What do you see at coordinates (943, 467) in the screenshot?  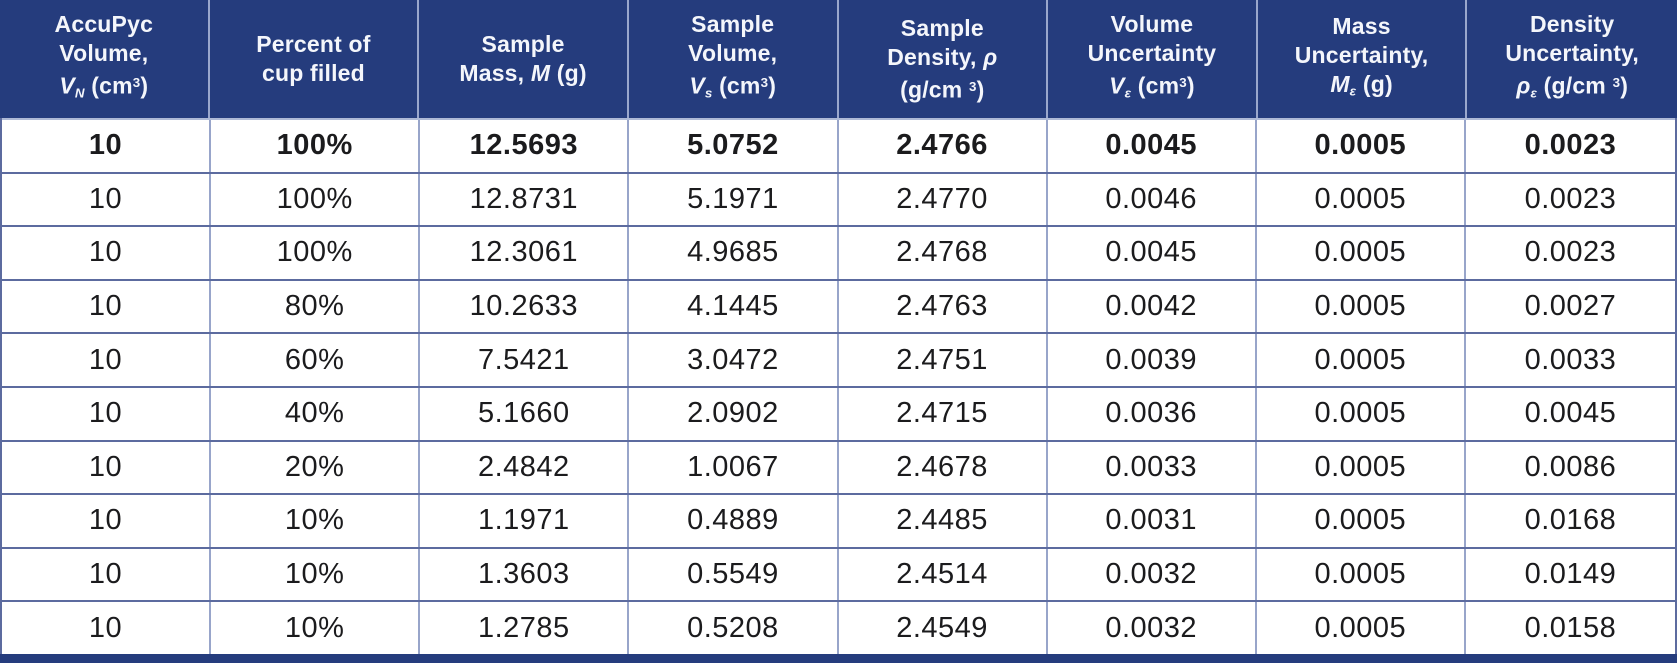 I see `table-cell-sample-density: 2.4678` at bounding box center [943, 467].